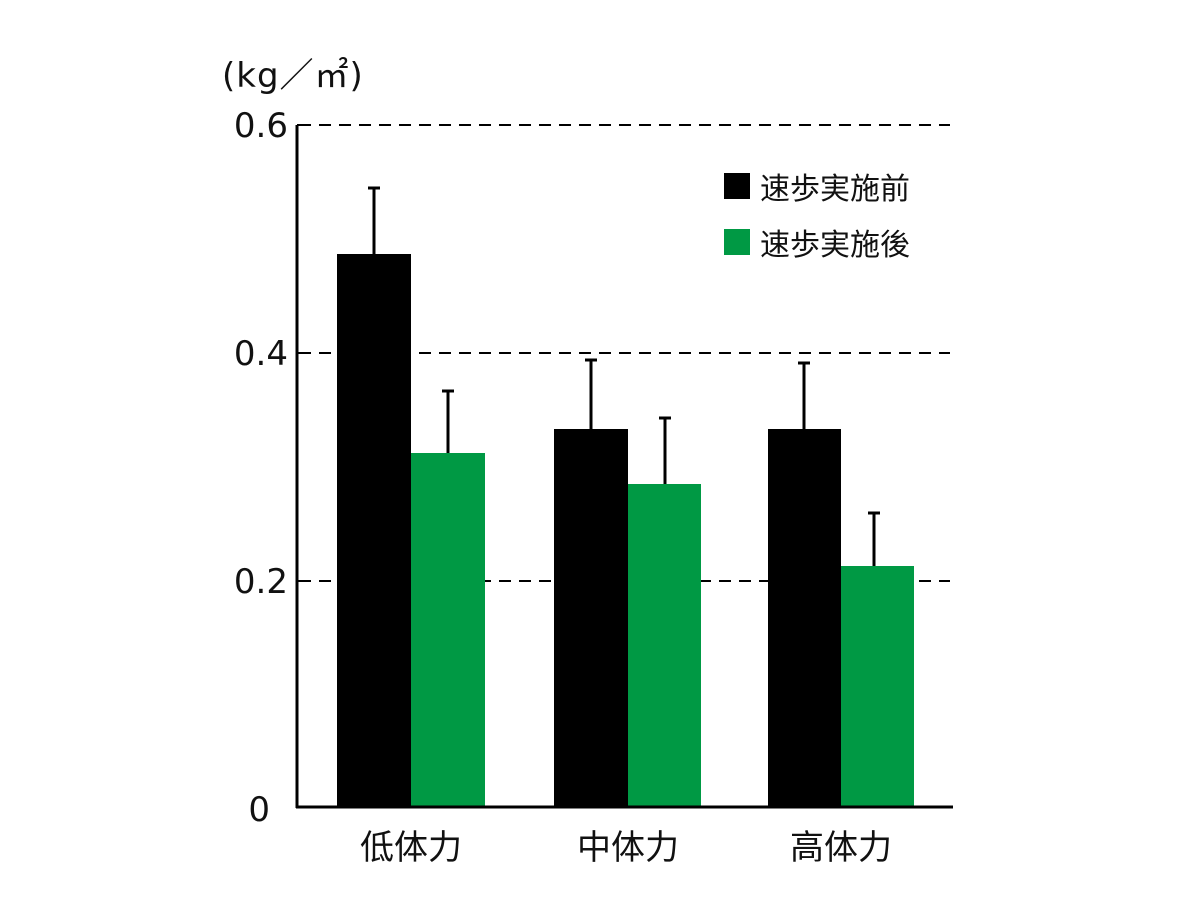  Describe the element at coordinates (841, 848) in the screenshot. I see `x-label-high: 高体力` at that location.